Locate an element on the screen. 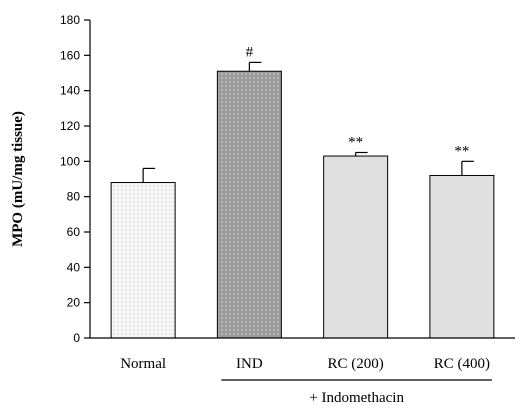 Image resolution: width=529 pixels, height=410 pixels. y-tick-label: 80 is located at coordinates (74, 197).